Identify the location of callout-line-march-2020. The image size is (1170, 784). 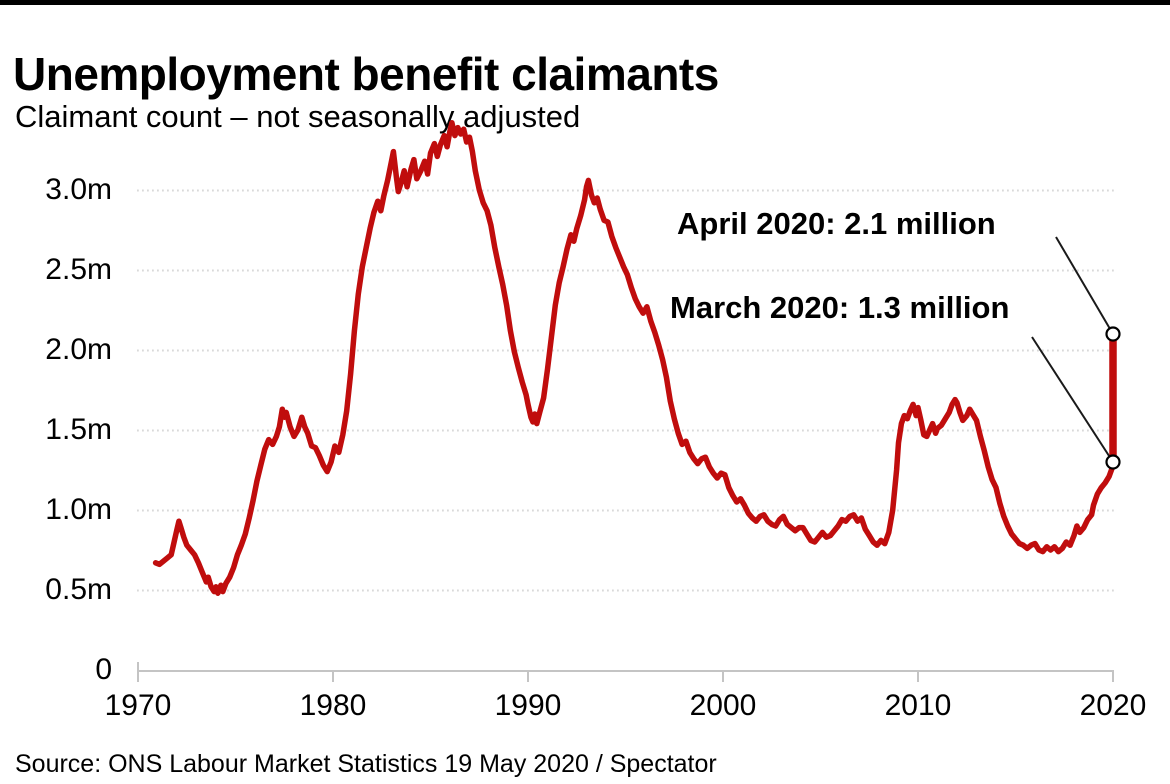
(1072, 399).